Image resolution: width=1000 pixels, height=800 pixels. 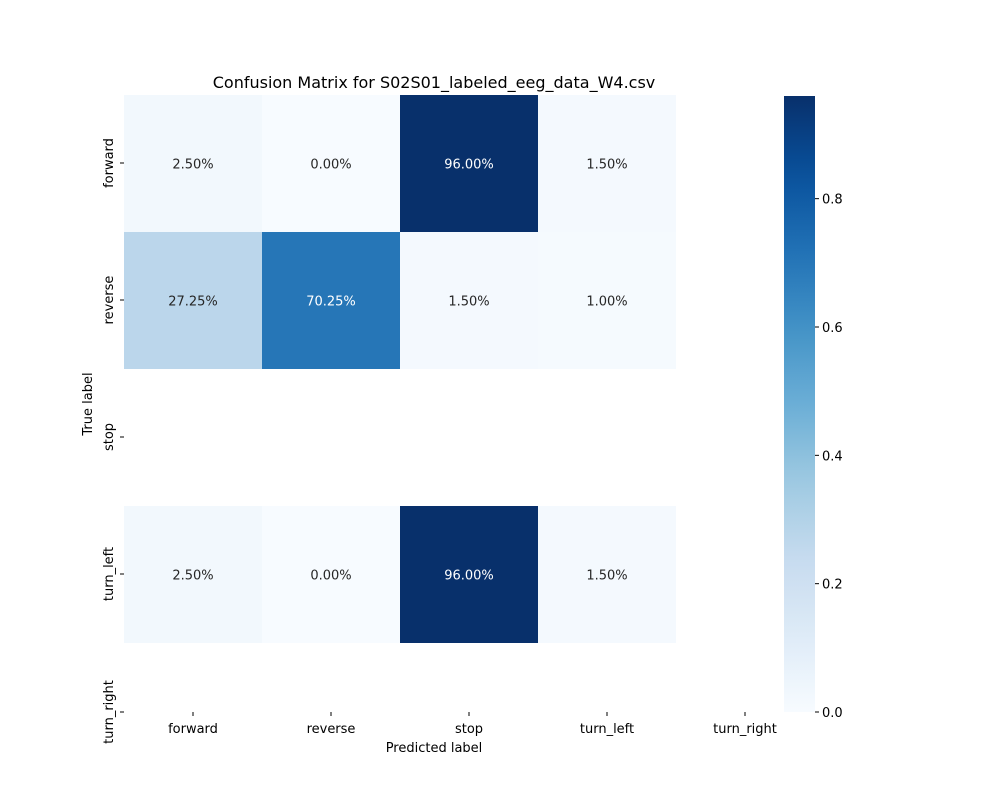 What do you see at coordinates (109, 574) in the screenshot?
I see `y-tick-label: turn_left` at bounding box center [109, 574].